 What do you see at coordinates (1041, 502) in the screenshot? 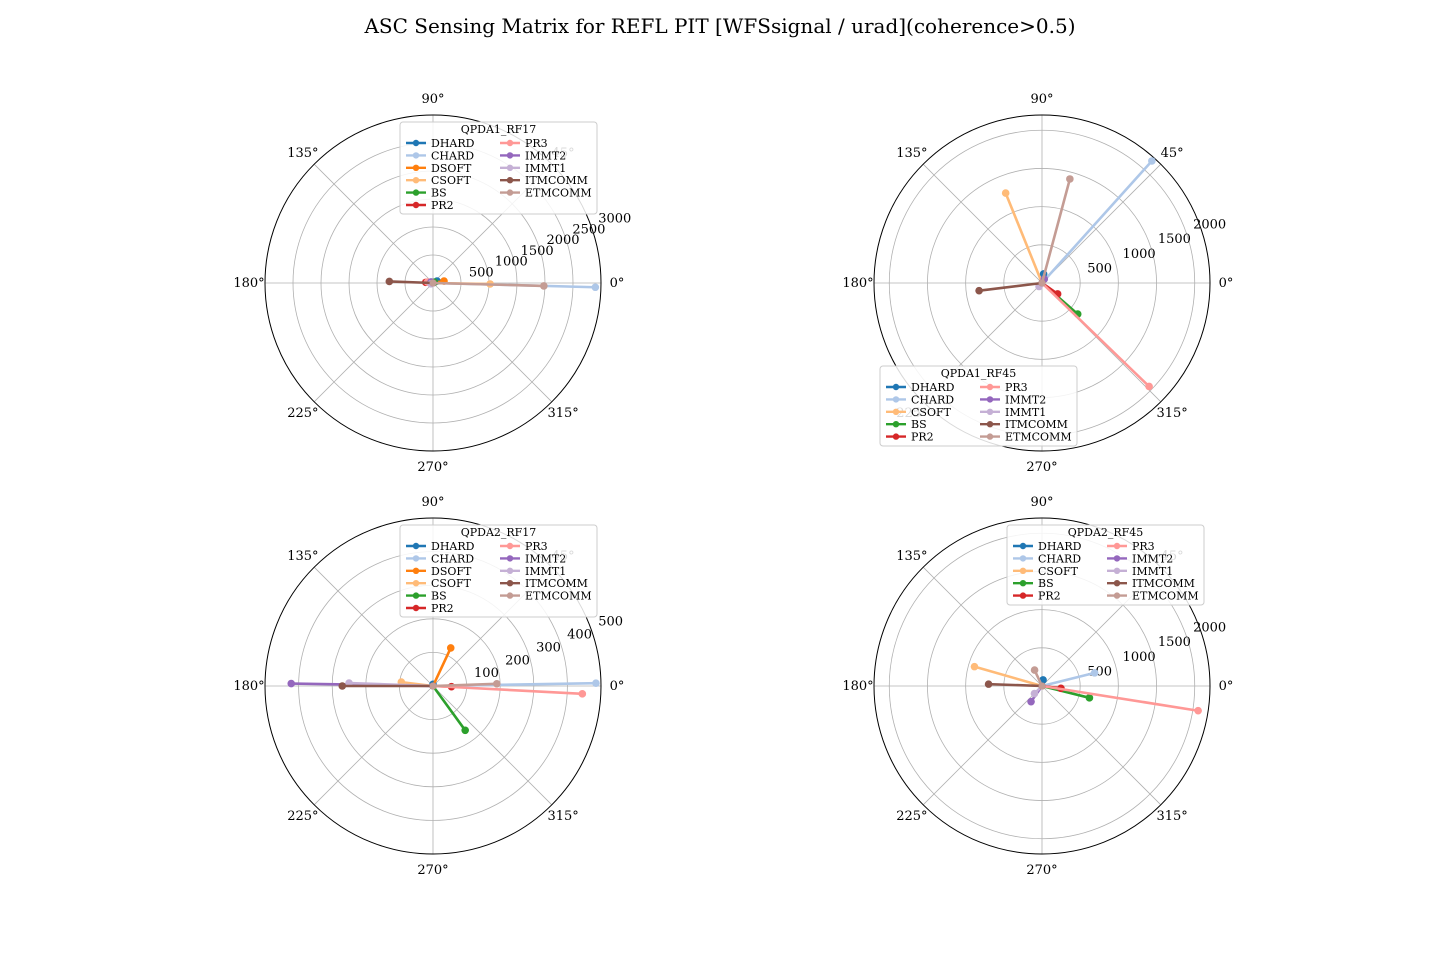
I see `angle-tick-label: 90°` at bounding box center [1041, 502].